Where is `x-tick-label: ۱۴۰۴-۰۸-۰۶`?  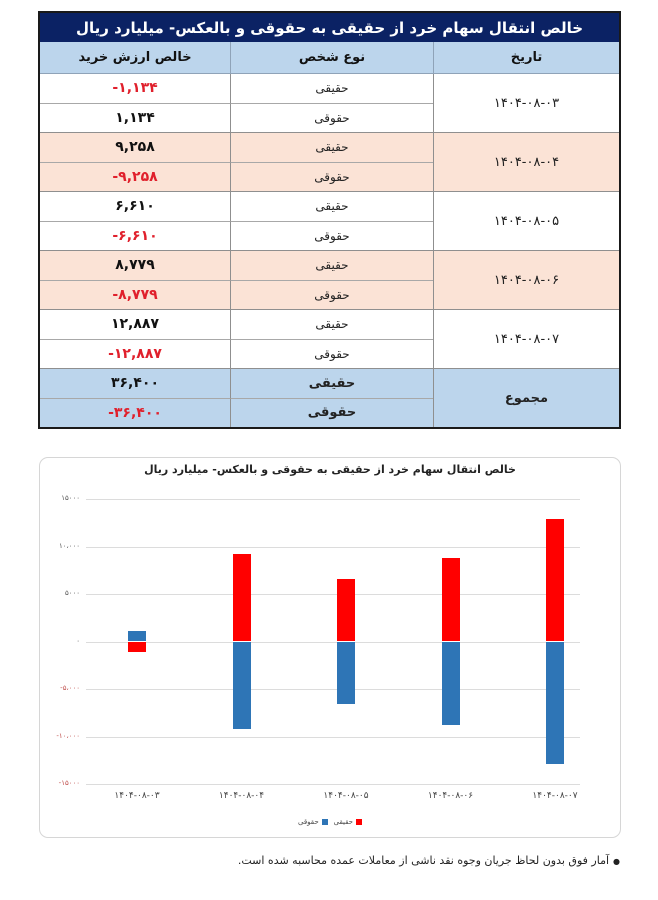
x-tick-label: ۱۴۰۴-۰۸-۰۶ is located at coordinates (450, 796).